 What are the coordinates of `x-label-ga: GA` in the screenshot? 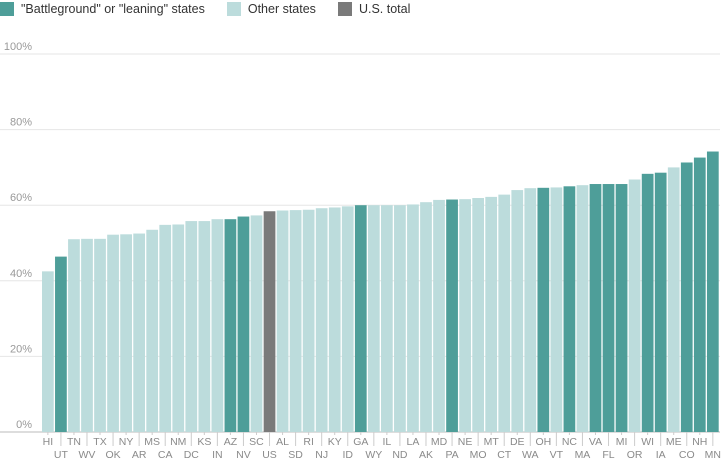 It's located at (360, 442).